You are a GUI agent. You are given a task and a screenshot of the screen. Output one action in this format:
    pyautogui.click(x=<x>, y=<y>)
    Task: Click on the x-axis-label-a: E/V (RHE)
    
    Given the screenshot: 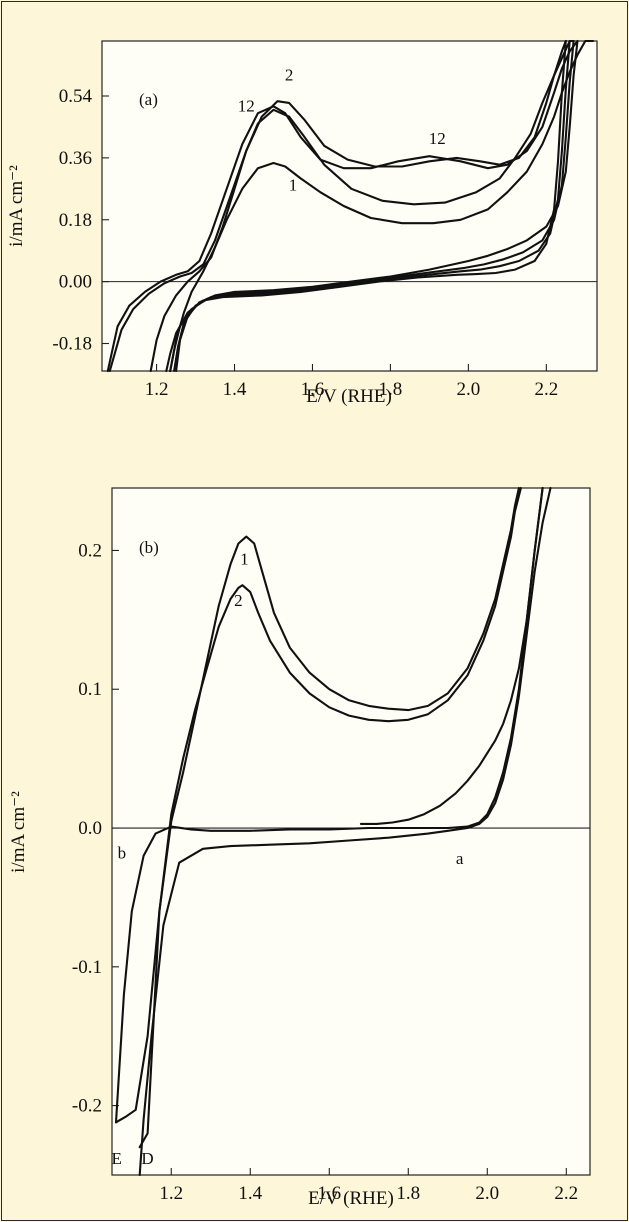 What is the action you would take?
    pyautogui.click(x=349, y=396)
    